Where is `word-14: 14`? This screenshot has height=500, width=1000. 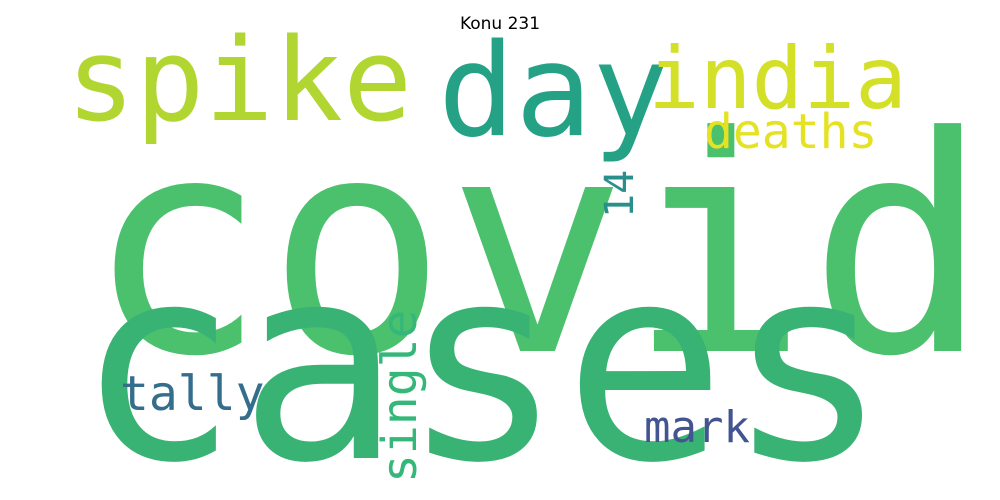
word-14: 14 is located at coordinates (620, 194).